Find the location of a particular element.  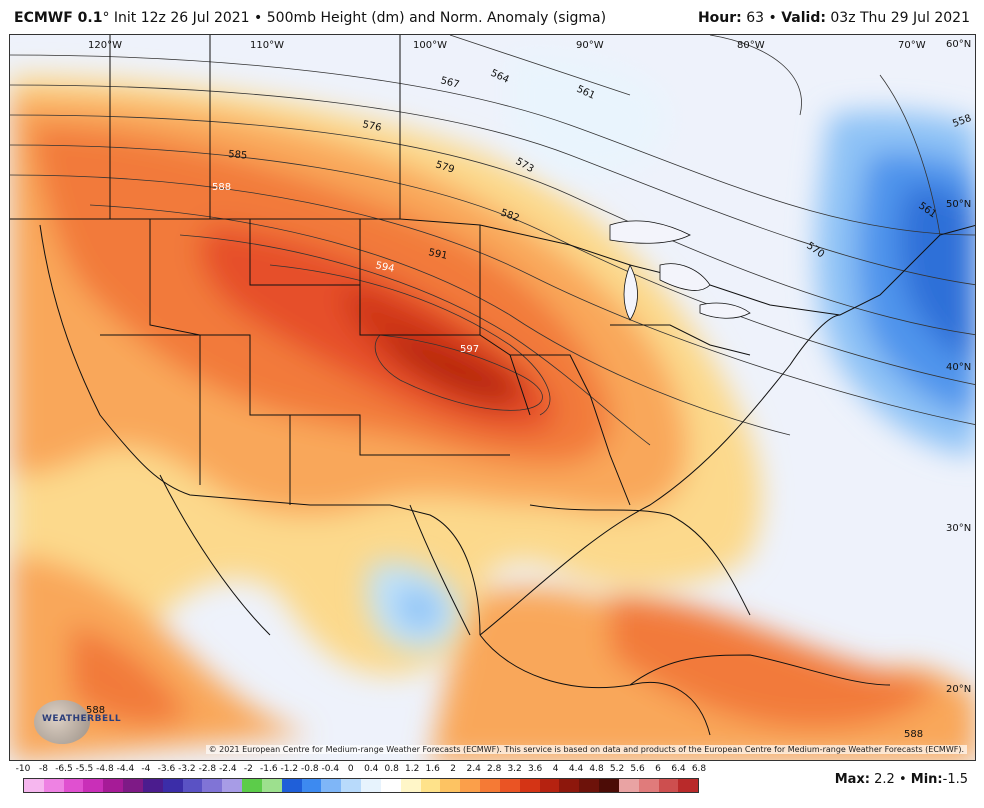

longitude-labels: 120°W 110°W 100°W 90°W 80°W 70°W is located at coordinates (507, 45).